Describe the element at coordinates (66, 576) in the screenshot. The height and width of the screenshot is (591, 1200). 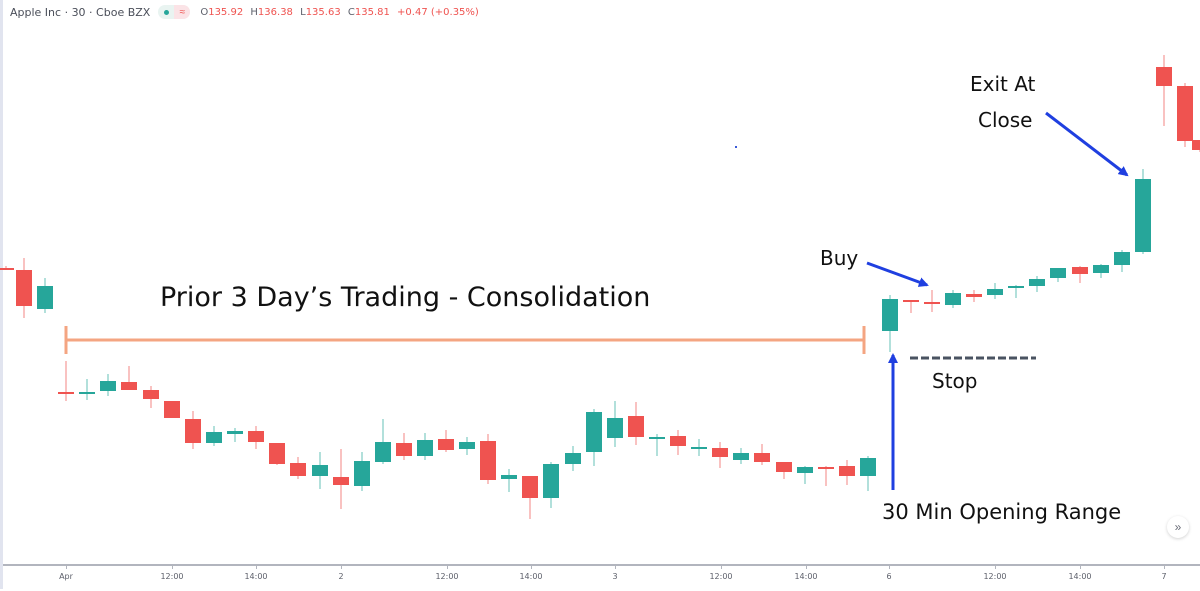
I see `tick-label: Apr` at that location.